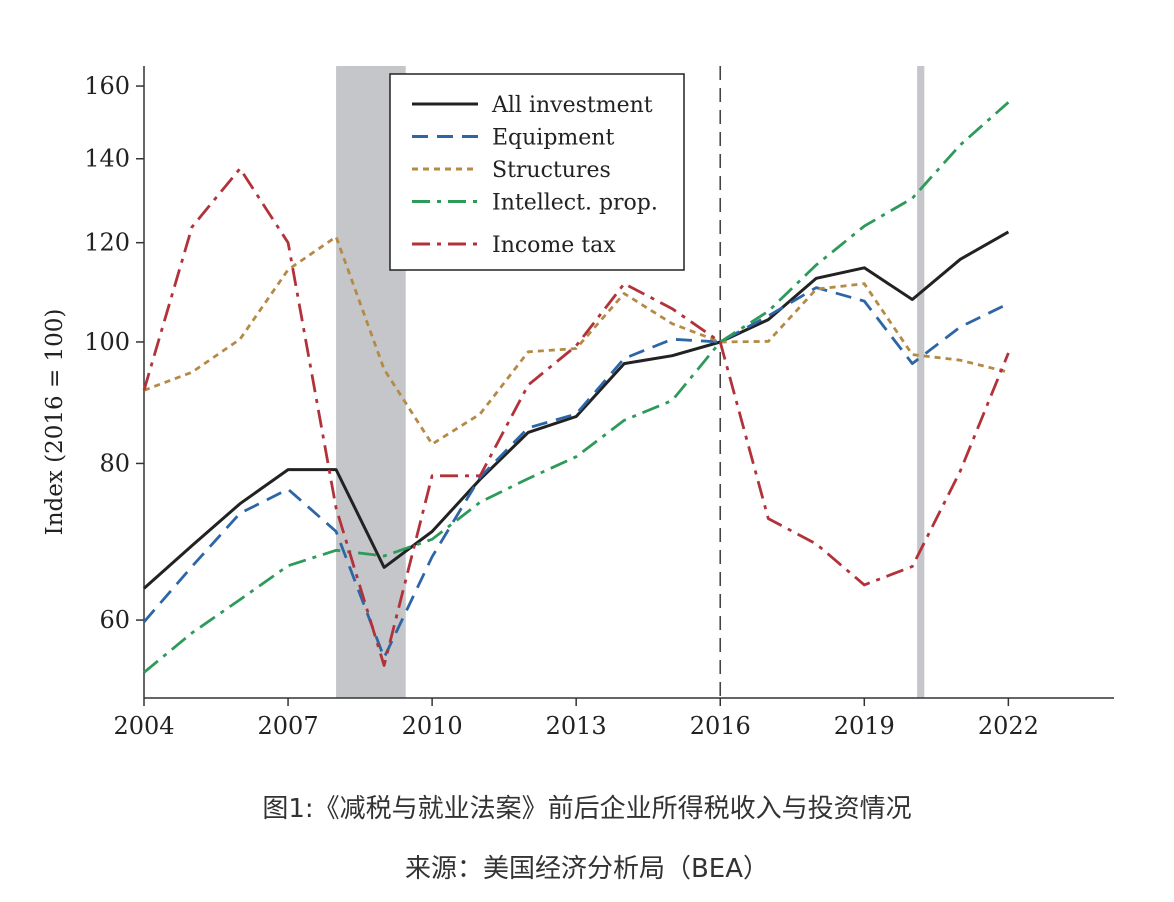  What do you see at coordinates (551, 170) in the screenshot?
I see `legend-label-2: Structures` at bounding box center [551, 170].